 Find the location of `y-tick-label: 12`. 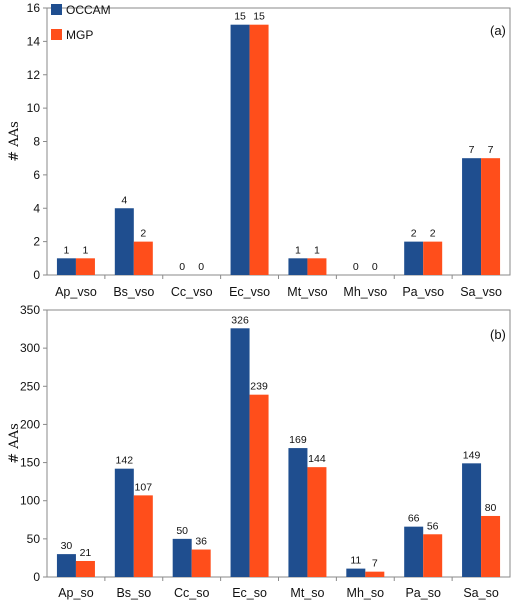

y-tick-label: 12 is located at coordinates (34, 75).